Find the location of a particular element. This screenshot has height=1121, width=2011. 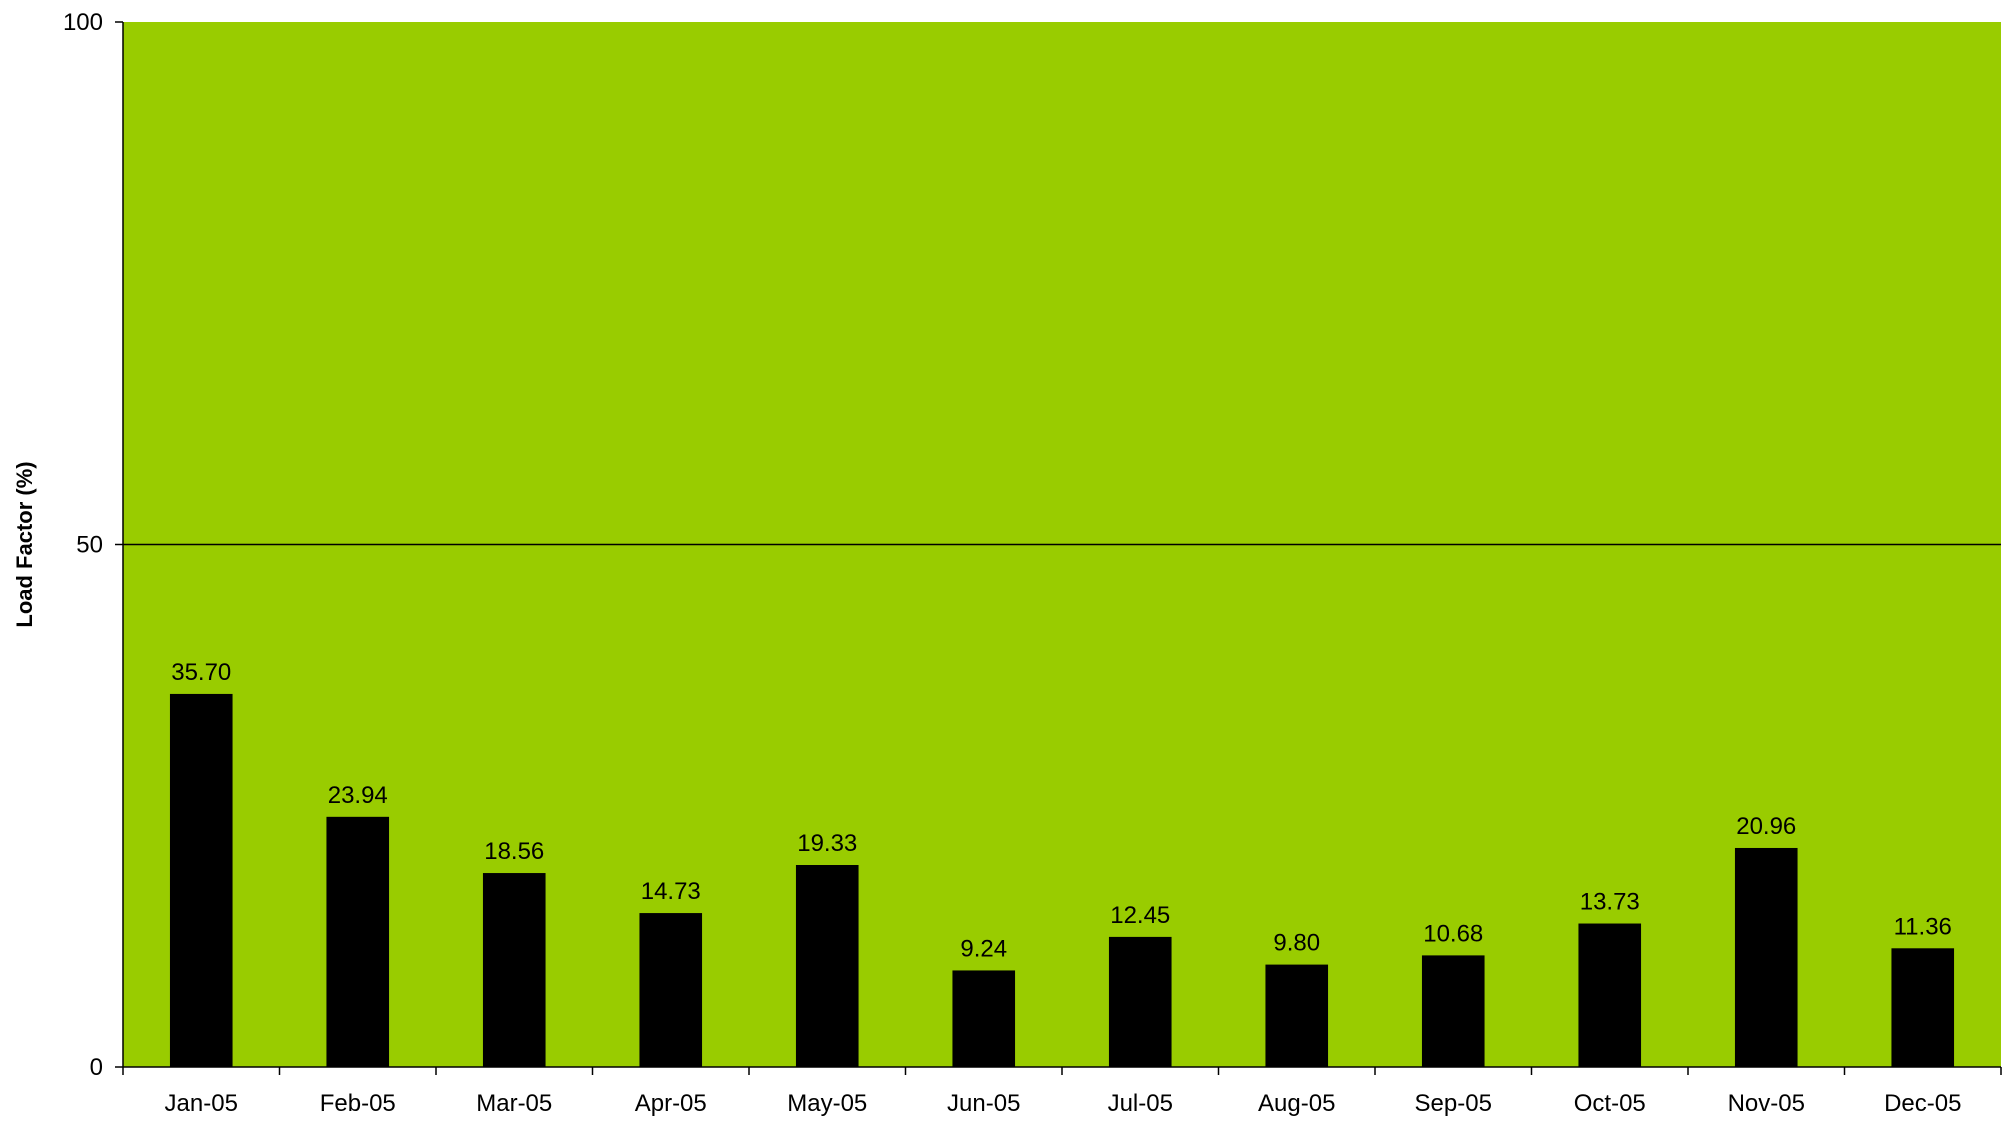

data-label-may-05: 19.33 is located at coordinates (827, 843).